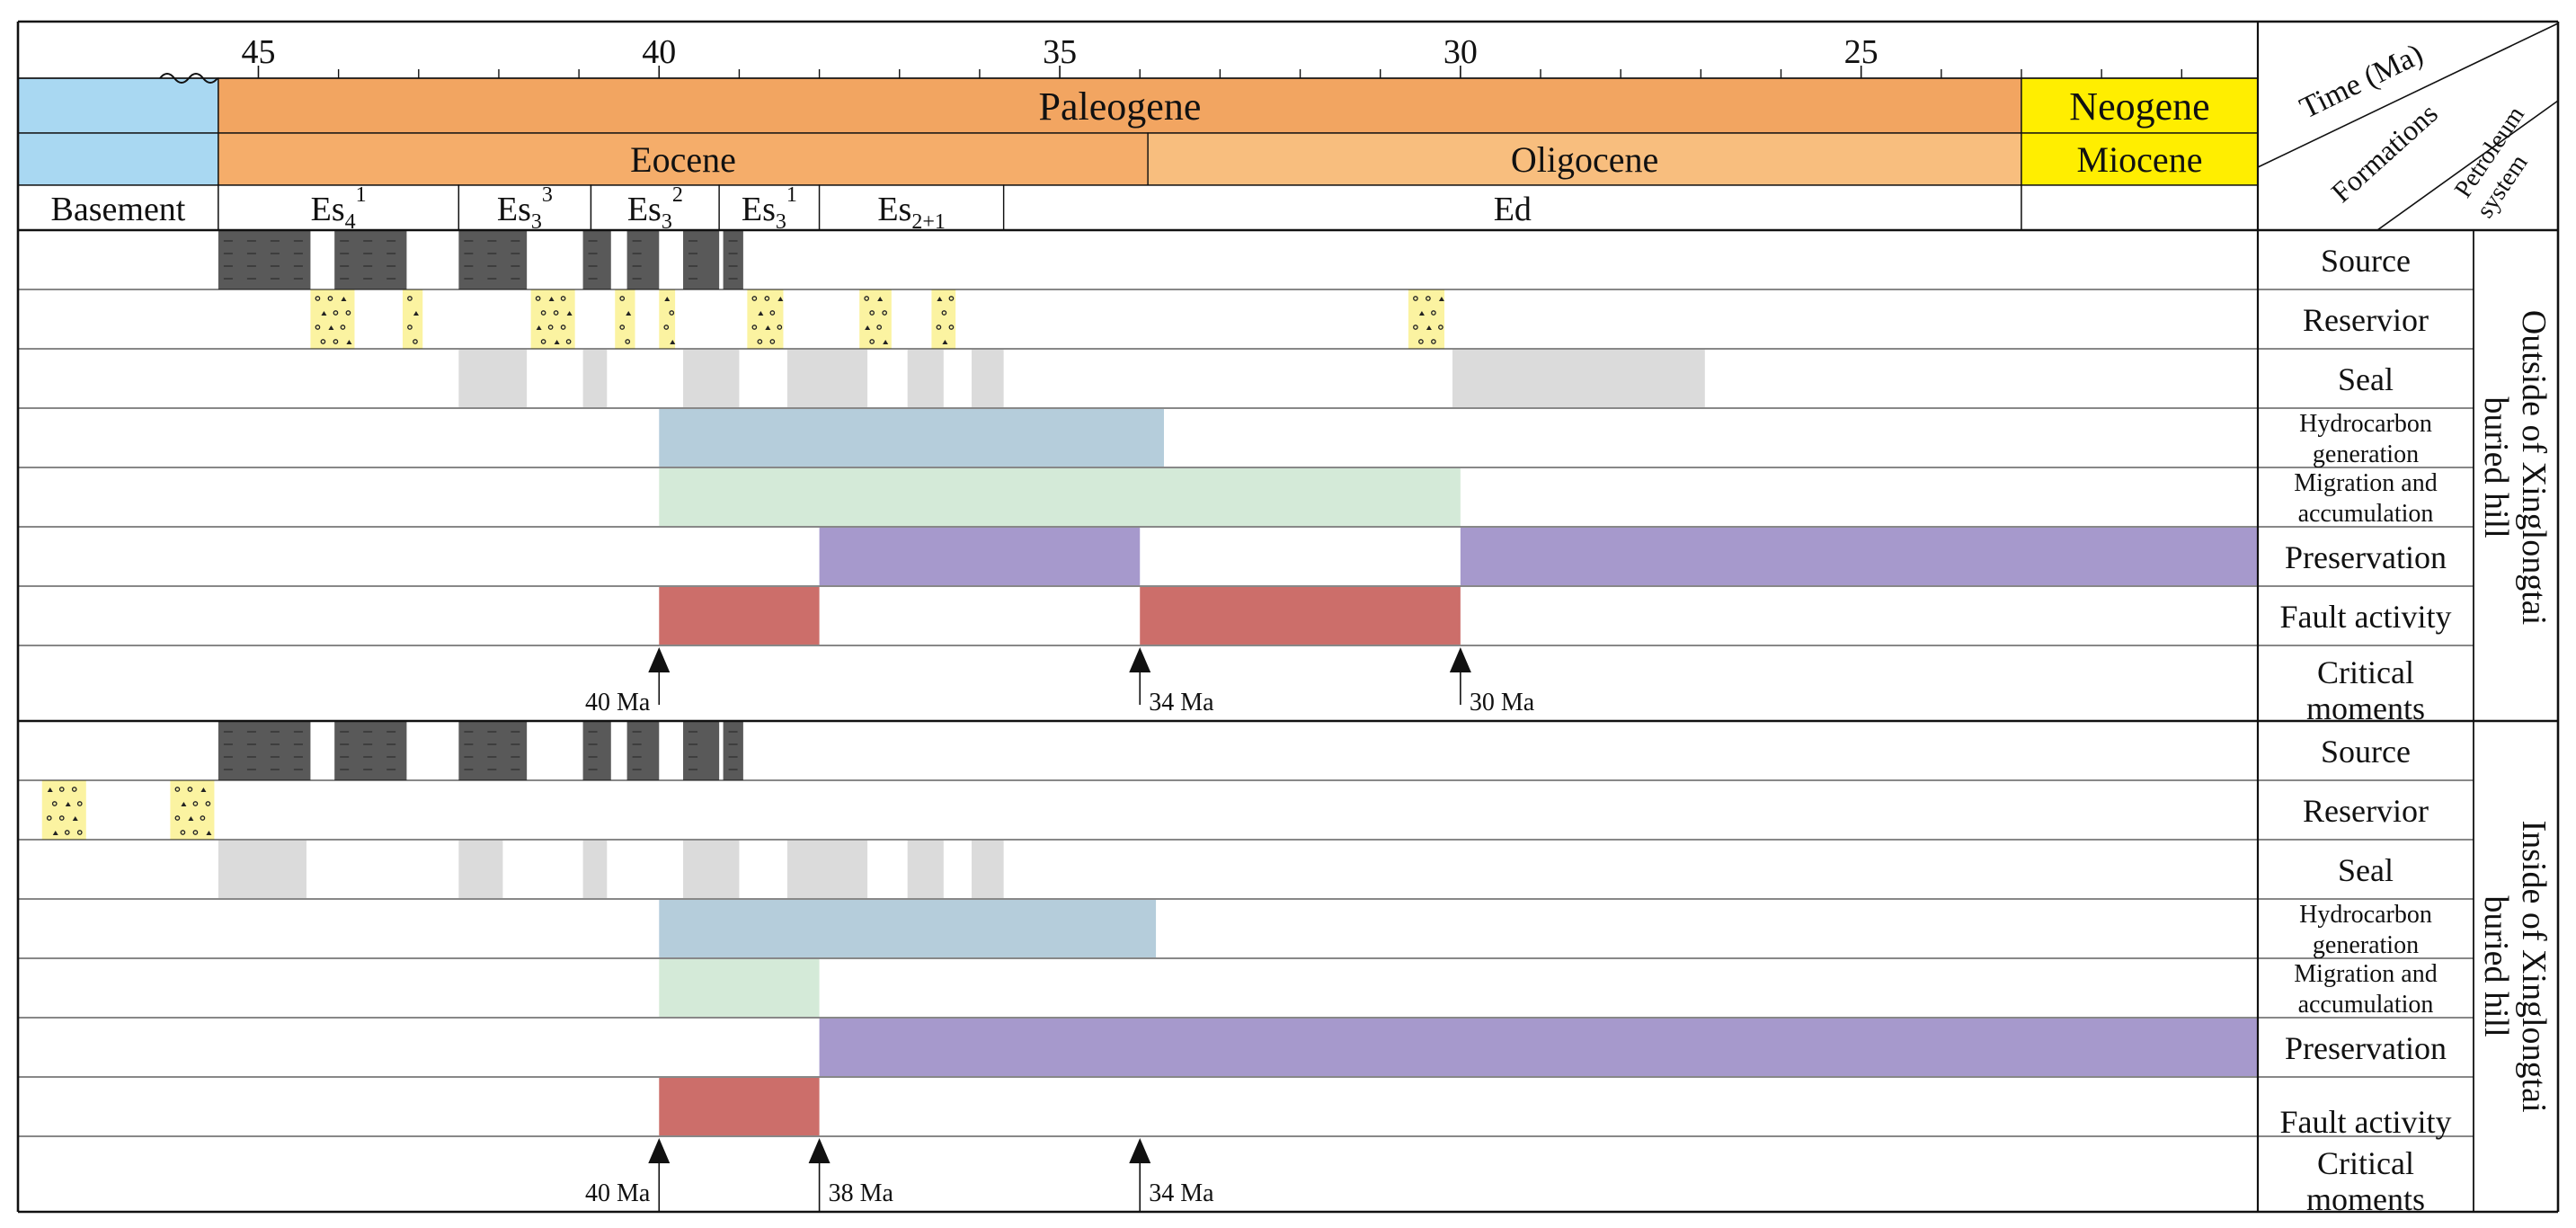 This screenshot has width=2576, height=1228. What do you see at coordinates (908, 928) in the screenshot?
I see `generation-interval` at bounding box center [908, 928].